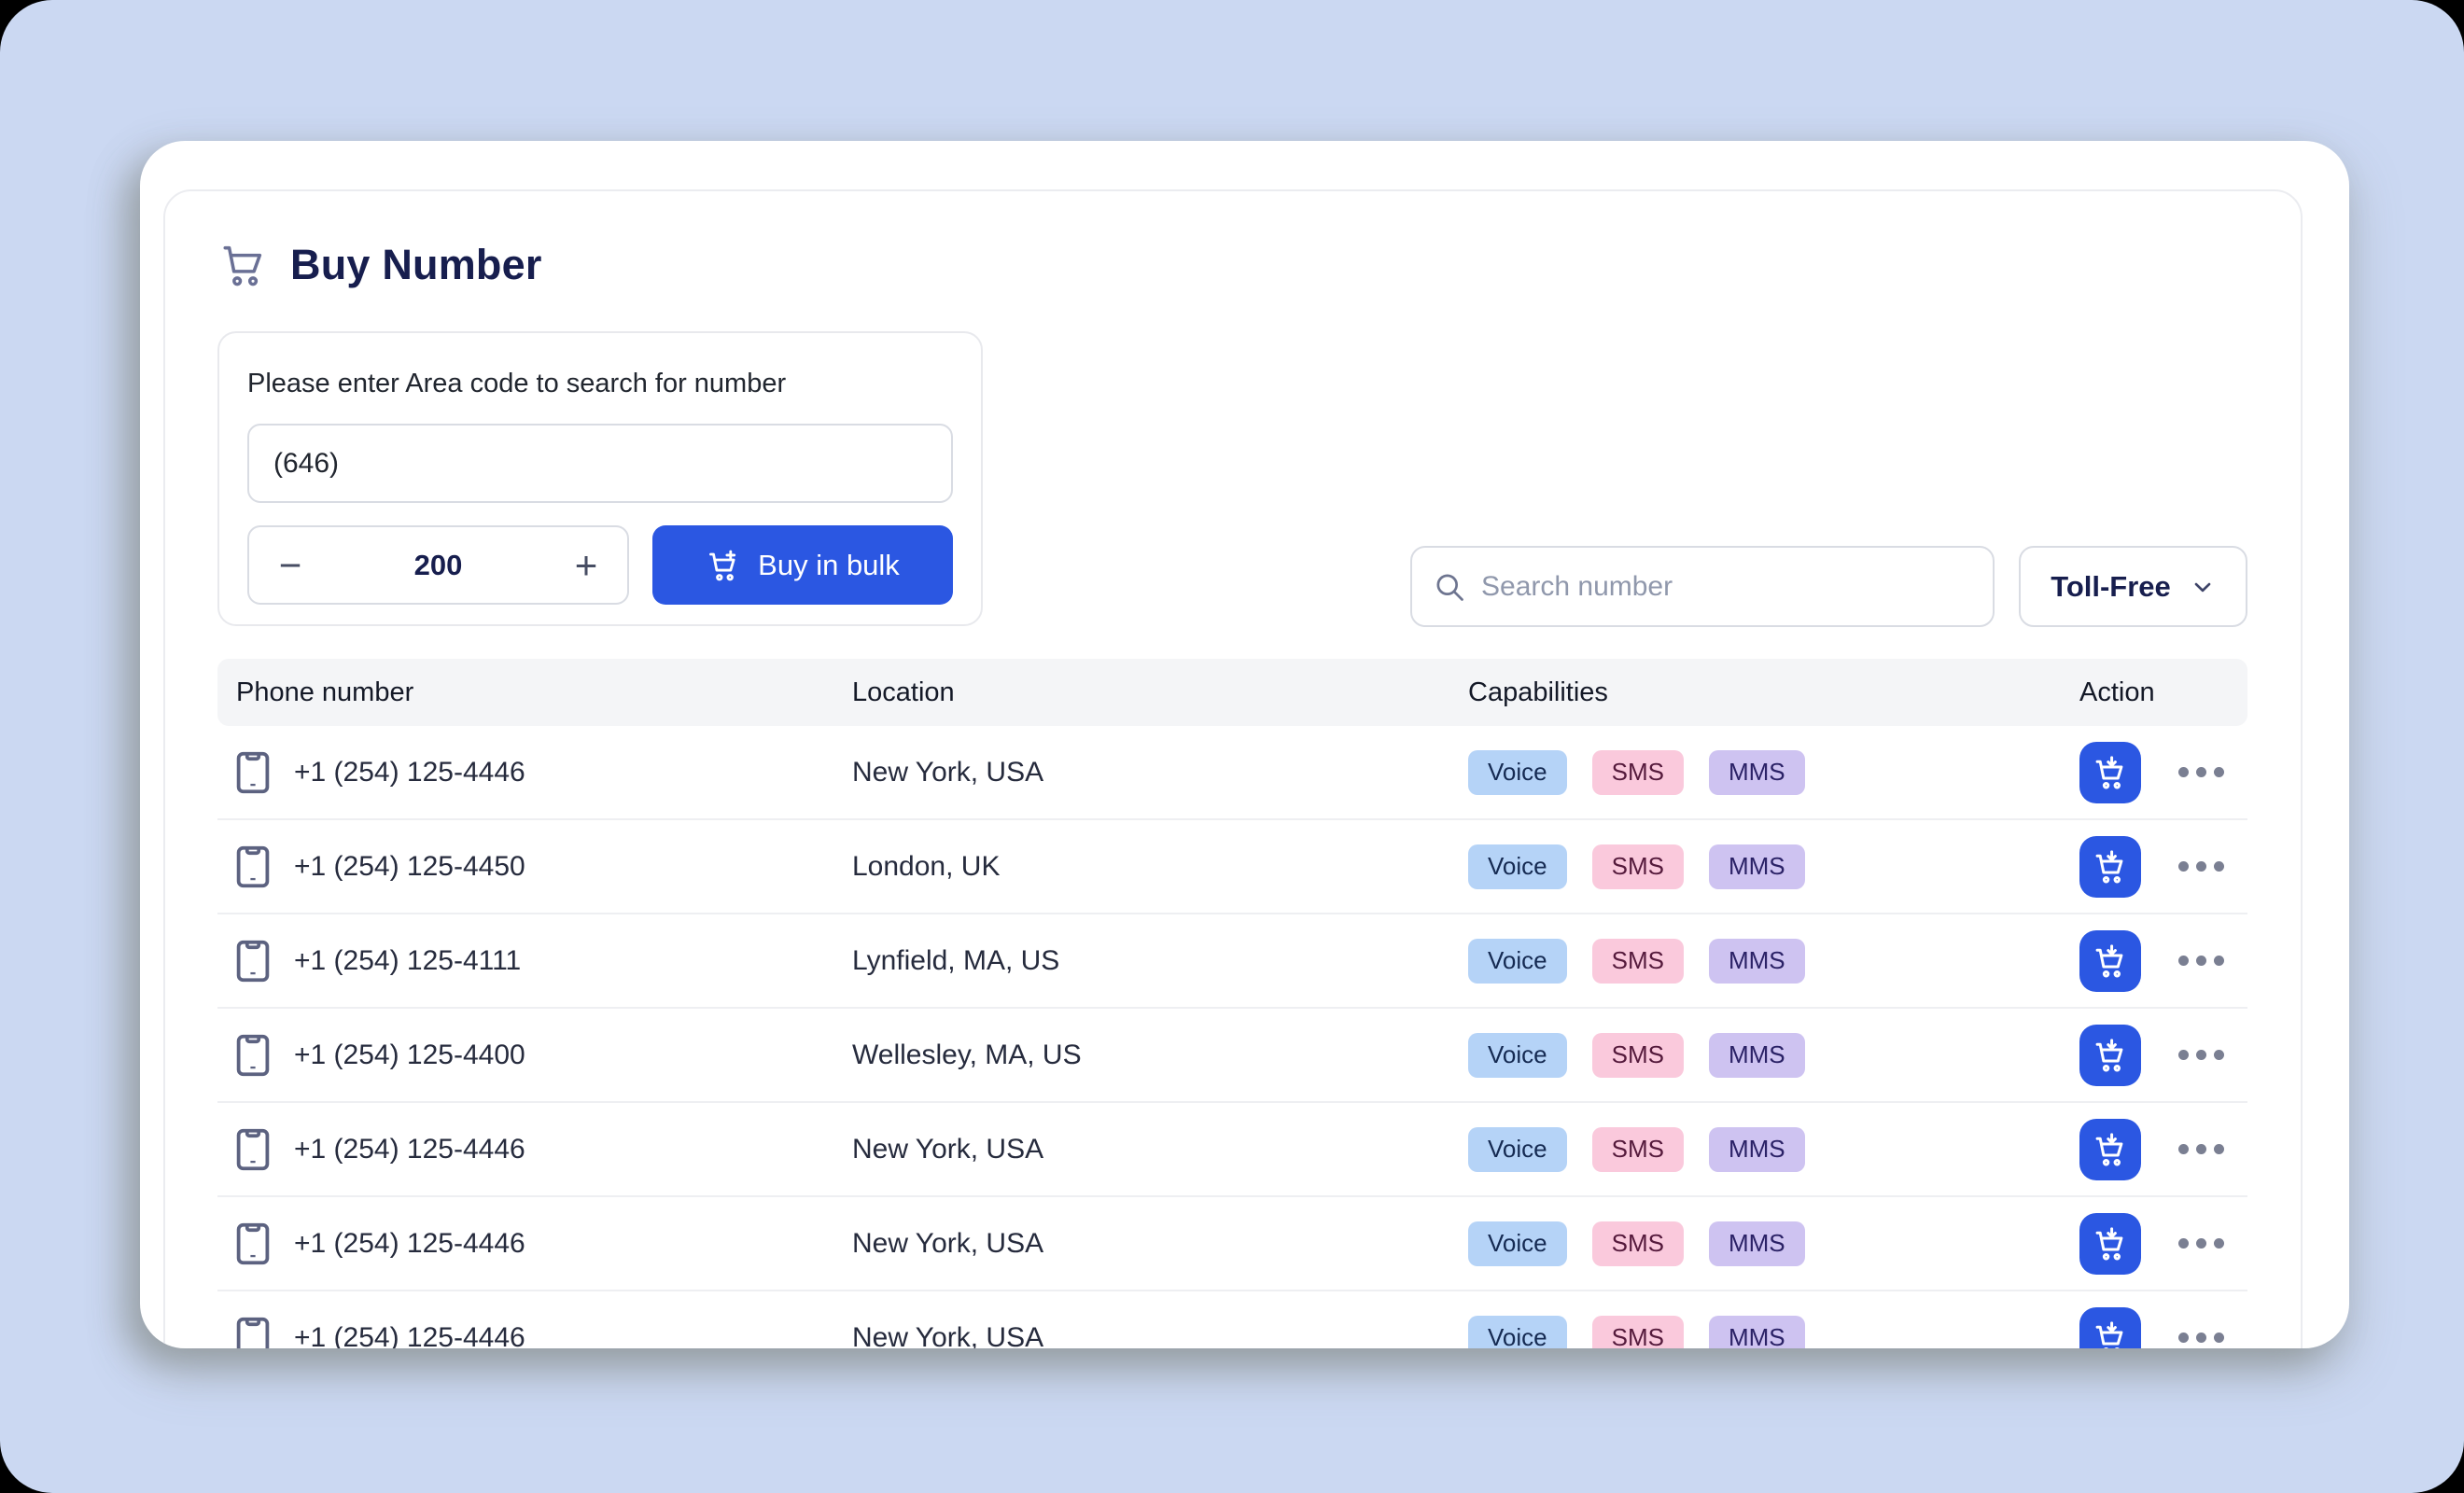  What do you see at coordinates (967, 1054) in the screenshot?
I see `location: Wellesley, MA, US` at bounding box center [967, 1054].